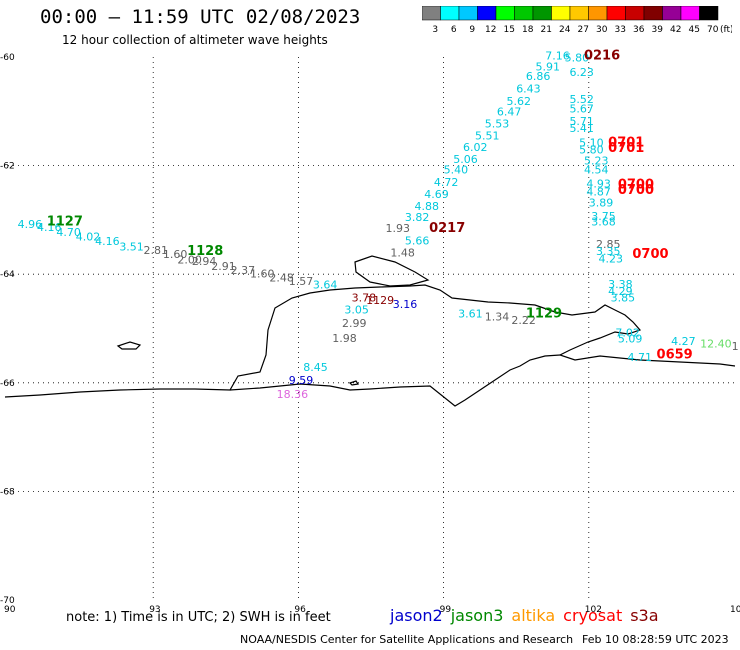  What do you see at coordinates (593, 610) in the screenshot?
I see `lon-tick-label: 102` at bounding box center [593, 610].